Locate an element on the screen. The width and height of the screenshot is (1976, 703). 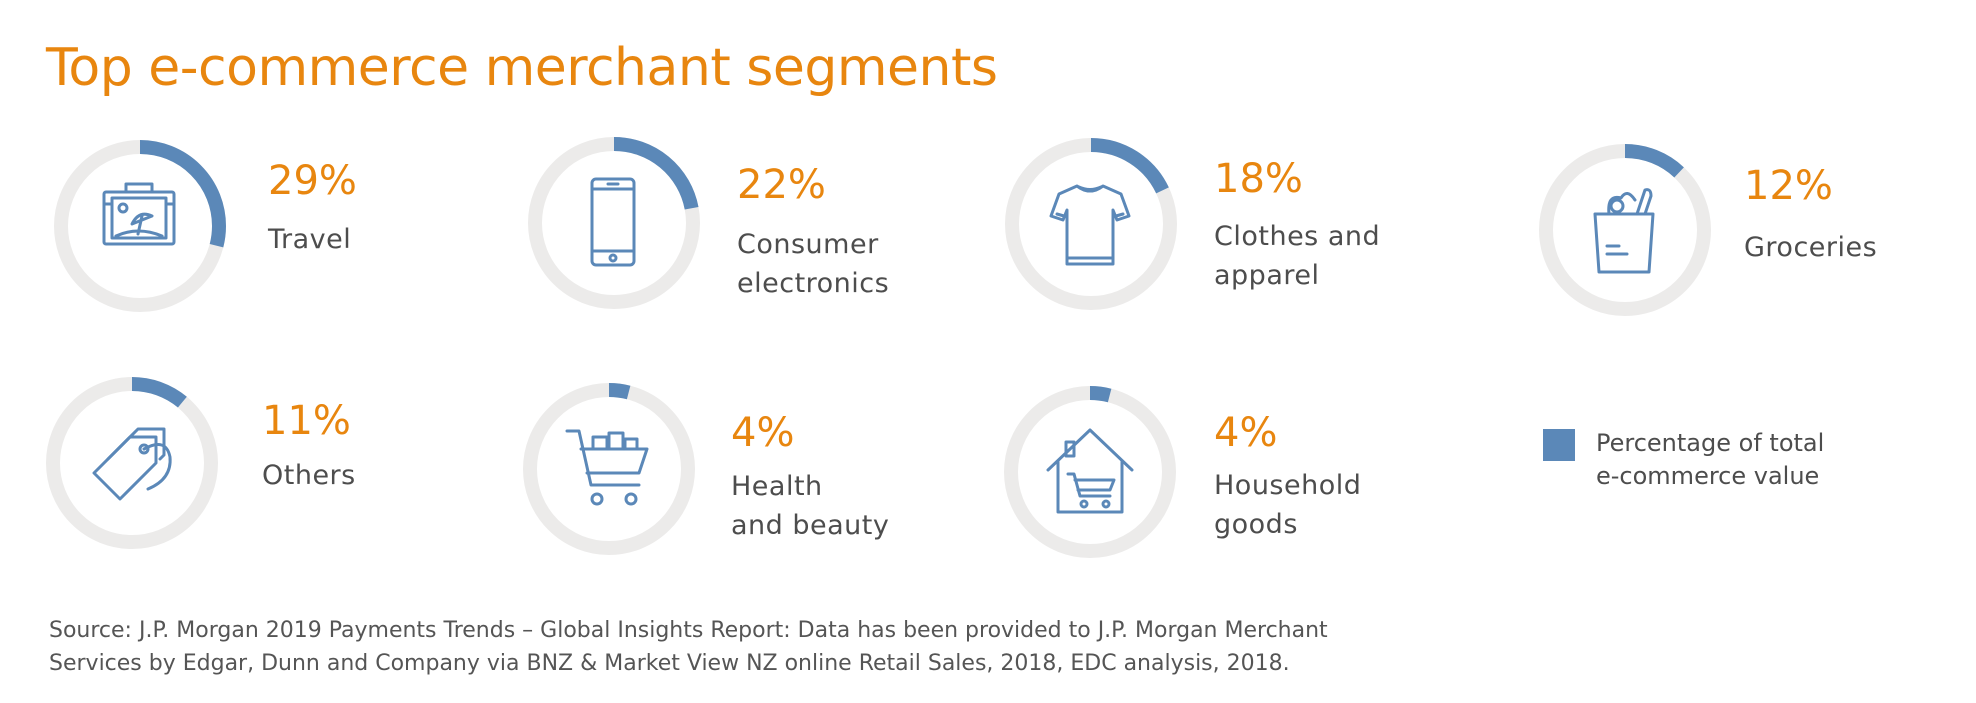
tablet-icon is located at coordinates (613, 222).